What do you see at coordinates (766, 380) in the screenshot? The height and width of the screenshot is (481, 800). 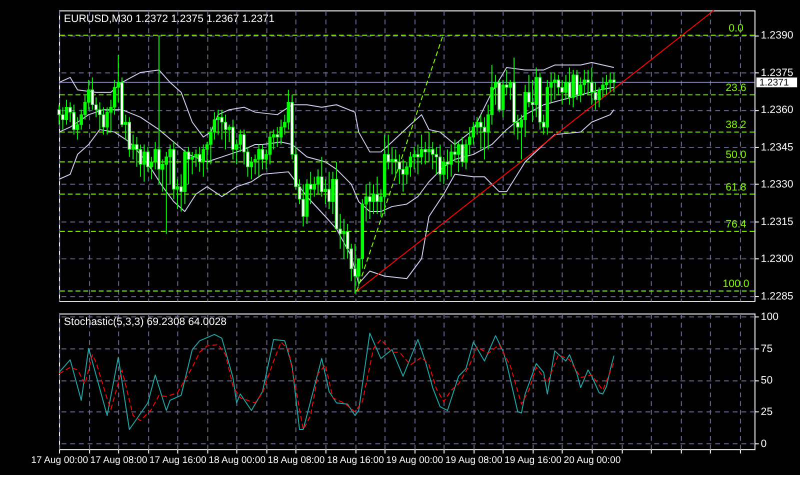 I see `y-tick-label: 50` at bounding box center [766, 380].